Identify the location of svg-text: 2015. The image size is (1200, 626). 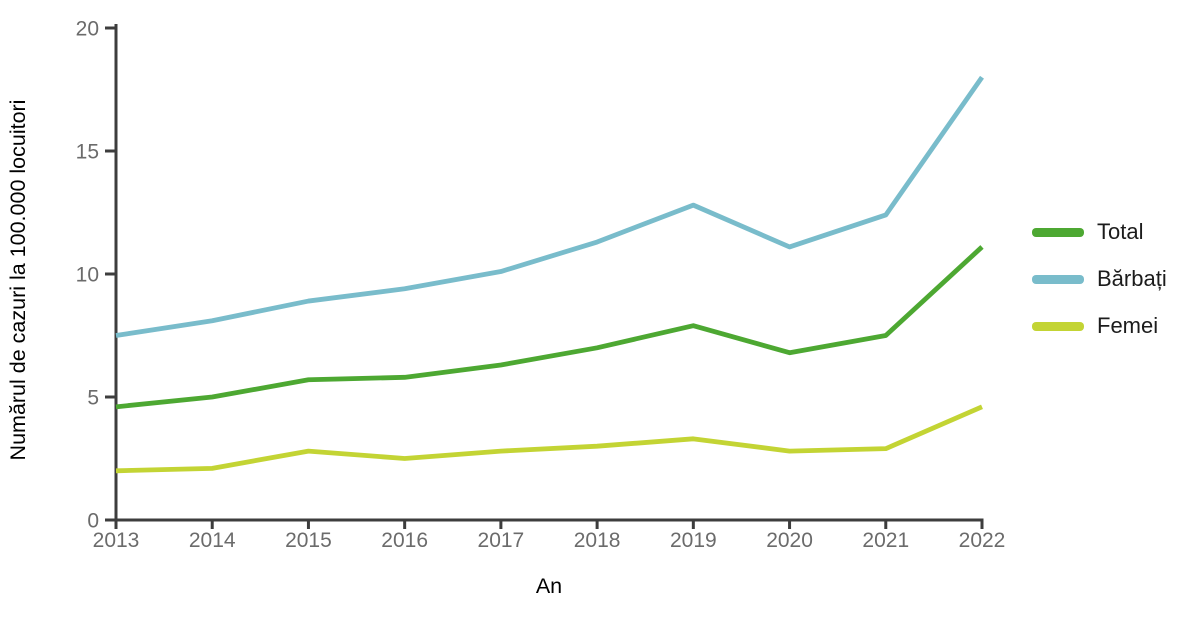
(308, 540).